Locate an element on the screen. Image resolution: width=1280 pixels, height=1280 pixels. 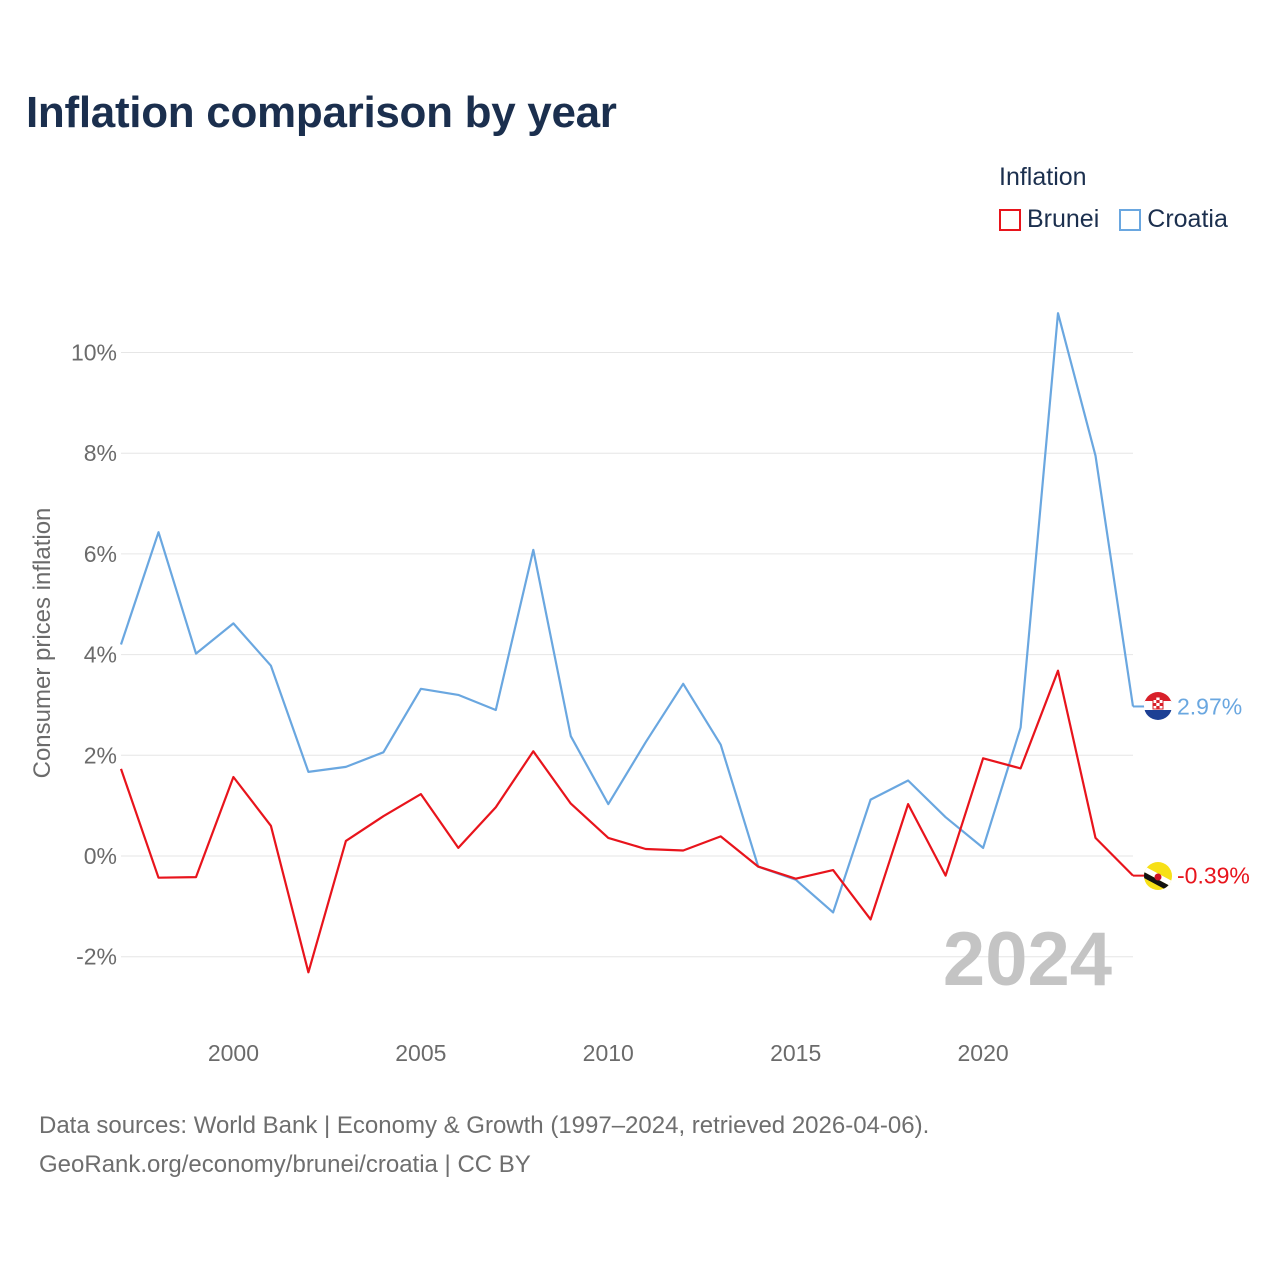
legend-swatch-brunei is located at coordinates (1010, 219).